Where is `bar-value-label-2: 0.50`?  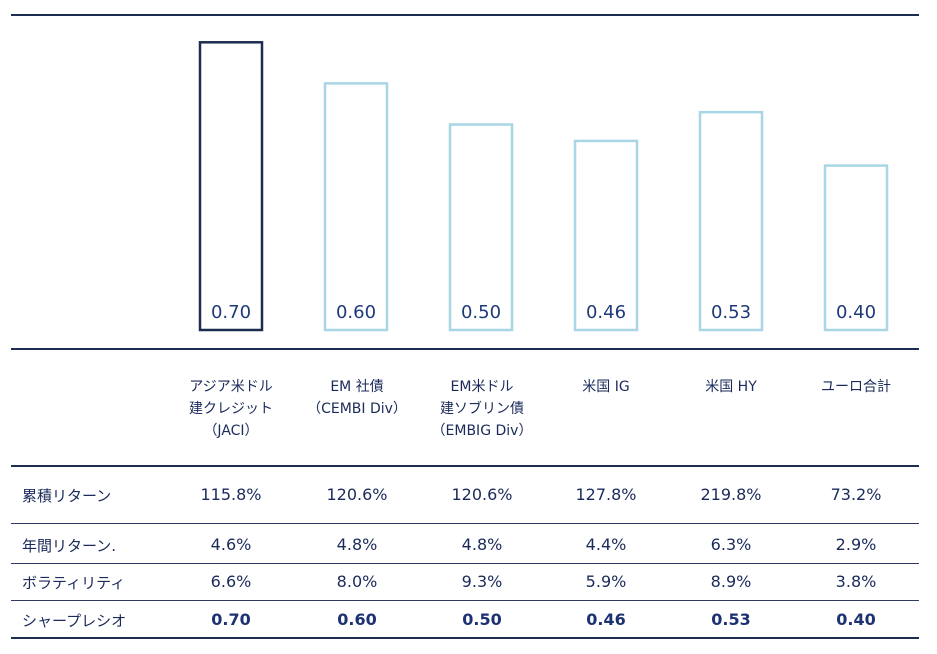 bar-value-label-2: 0.50 is located at coordinates (481, 312).